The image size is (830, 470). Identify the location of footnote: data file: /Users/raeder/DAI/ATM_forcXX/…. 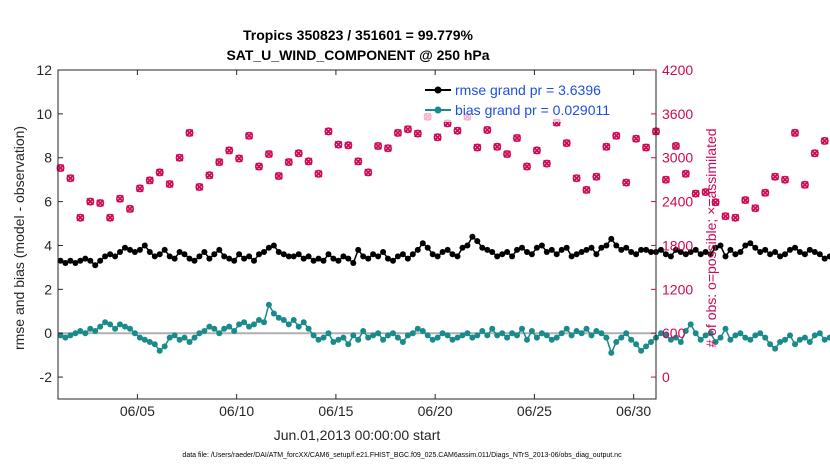
(402, 455).